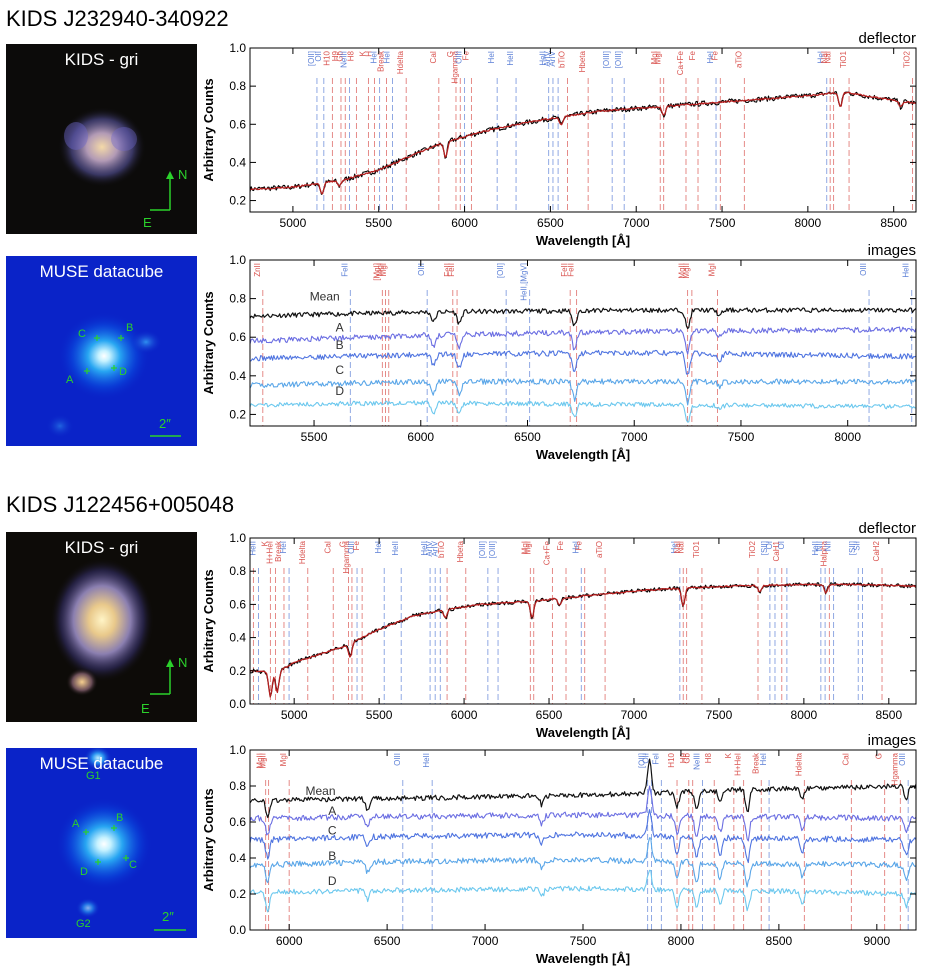  What do you see at coordinates (674, 547) in the screenshot?
I see `feature-label-28: HeI` at bounding box center [674, 547].